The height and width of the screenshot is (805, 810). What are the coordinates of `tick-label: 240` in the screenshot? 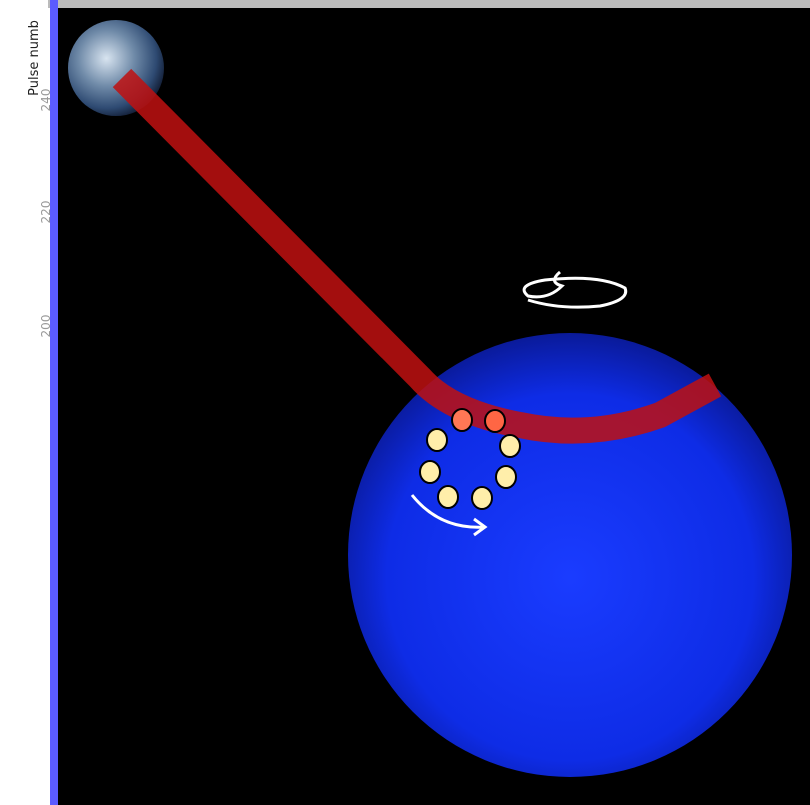 It's located at (46, 100).